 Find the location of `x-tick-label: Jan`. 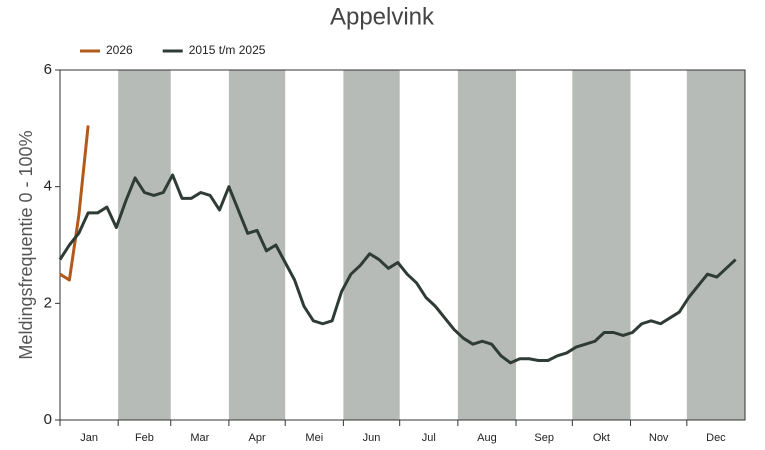

x-tick-label: Jan is located at coordinates (89, 438).